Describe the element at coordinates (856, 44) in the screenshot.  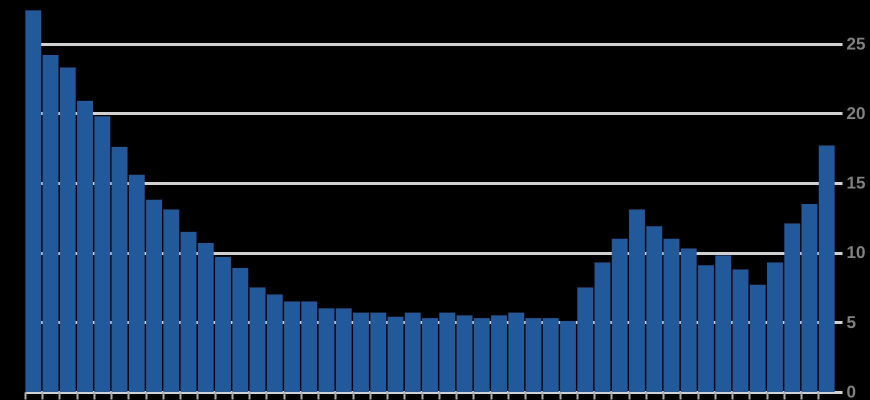
I see `y-tick-label: 25` at that location.